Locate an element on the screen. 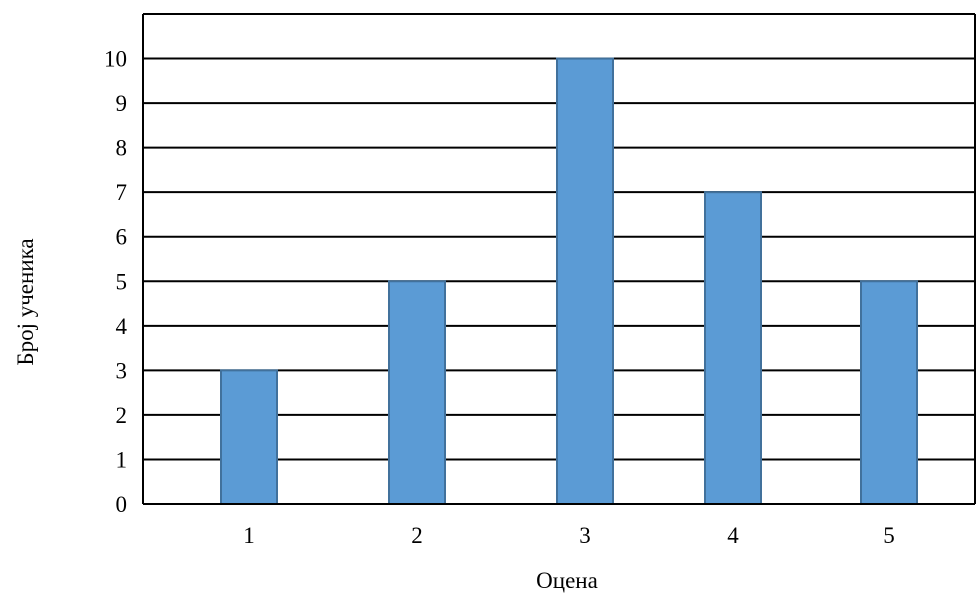 The image size is (976, 599). x-tick-label: 4 is located at coordinates (733, 535).